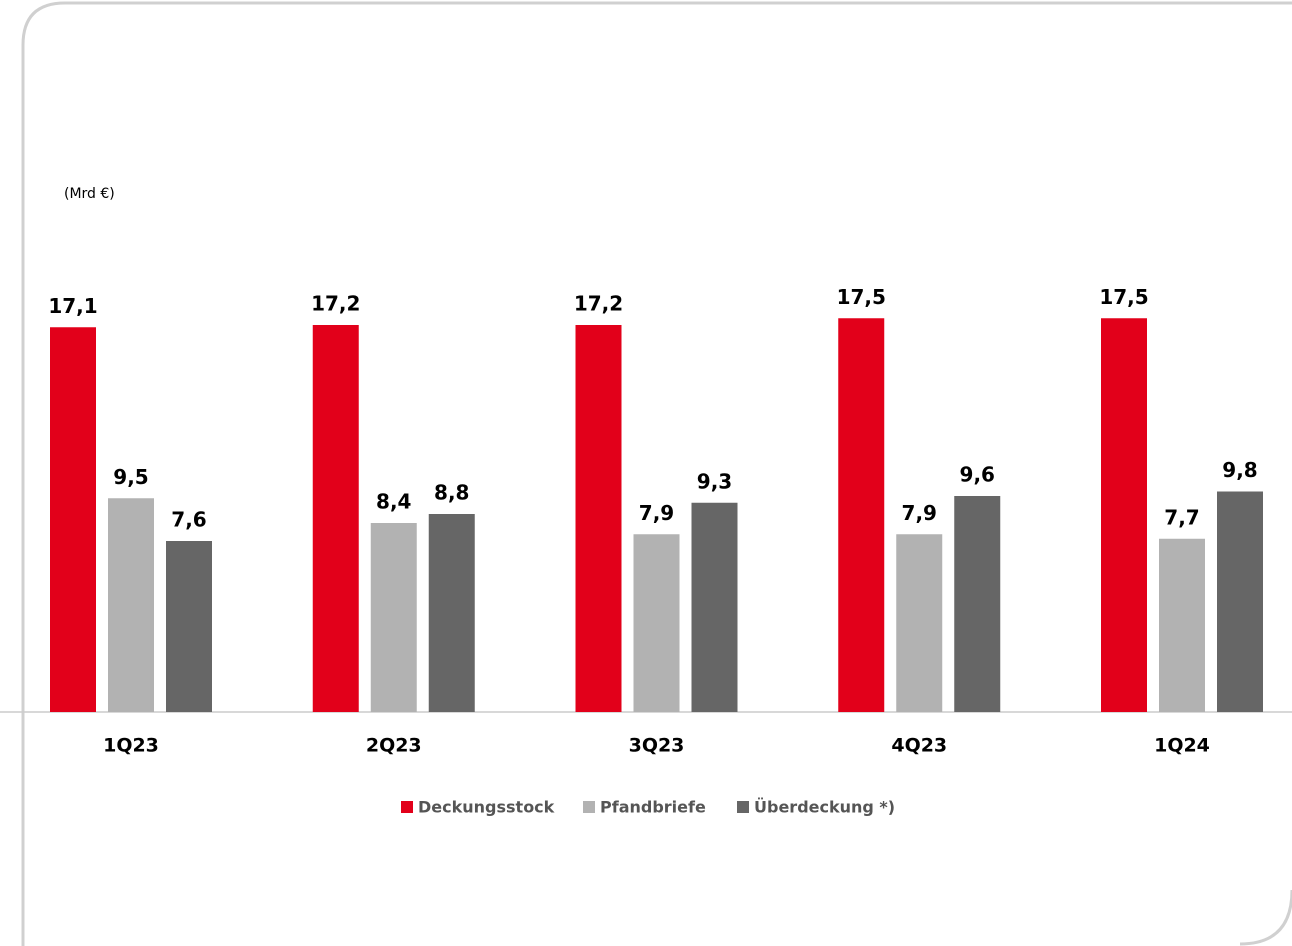 This screenshot has width=1292, height=946. What do you see at coordinates (72, 306) in the screenshot?
I see `data-label: 17,1` at bounding box center [72, 306].